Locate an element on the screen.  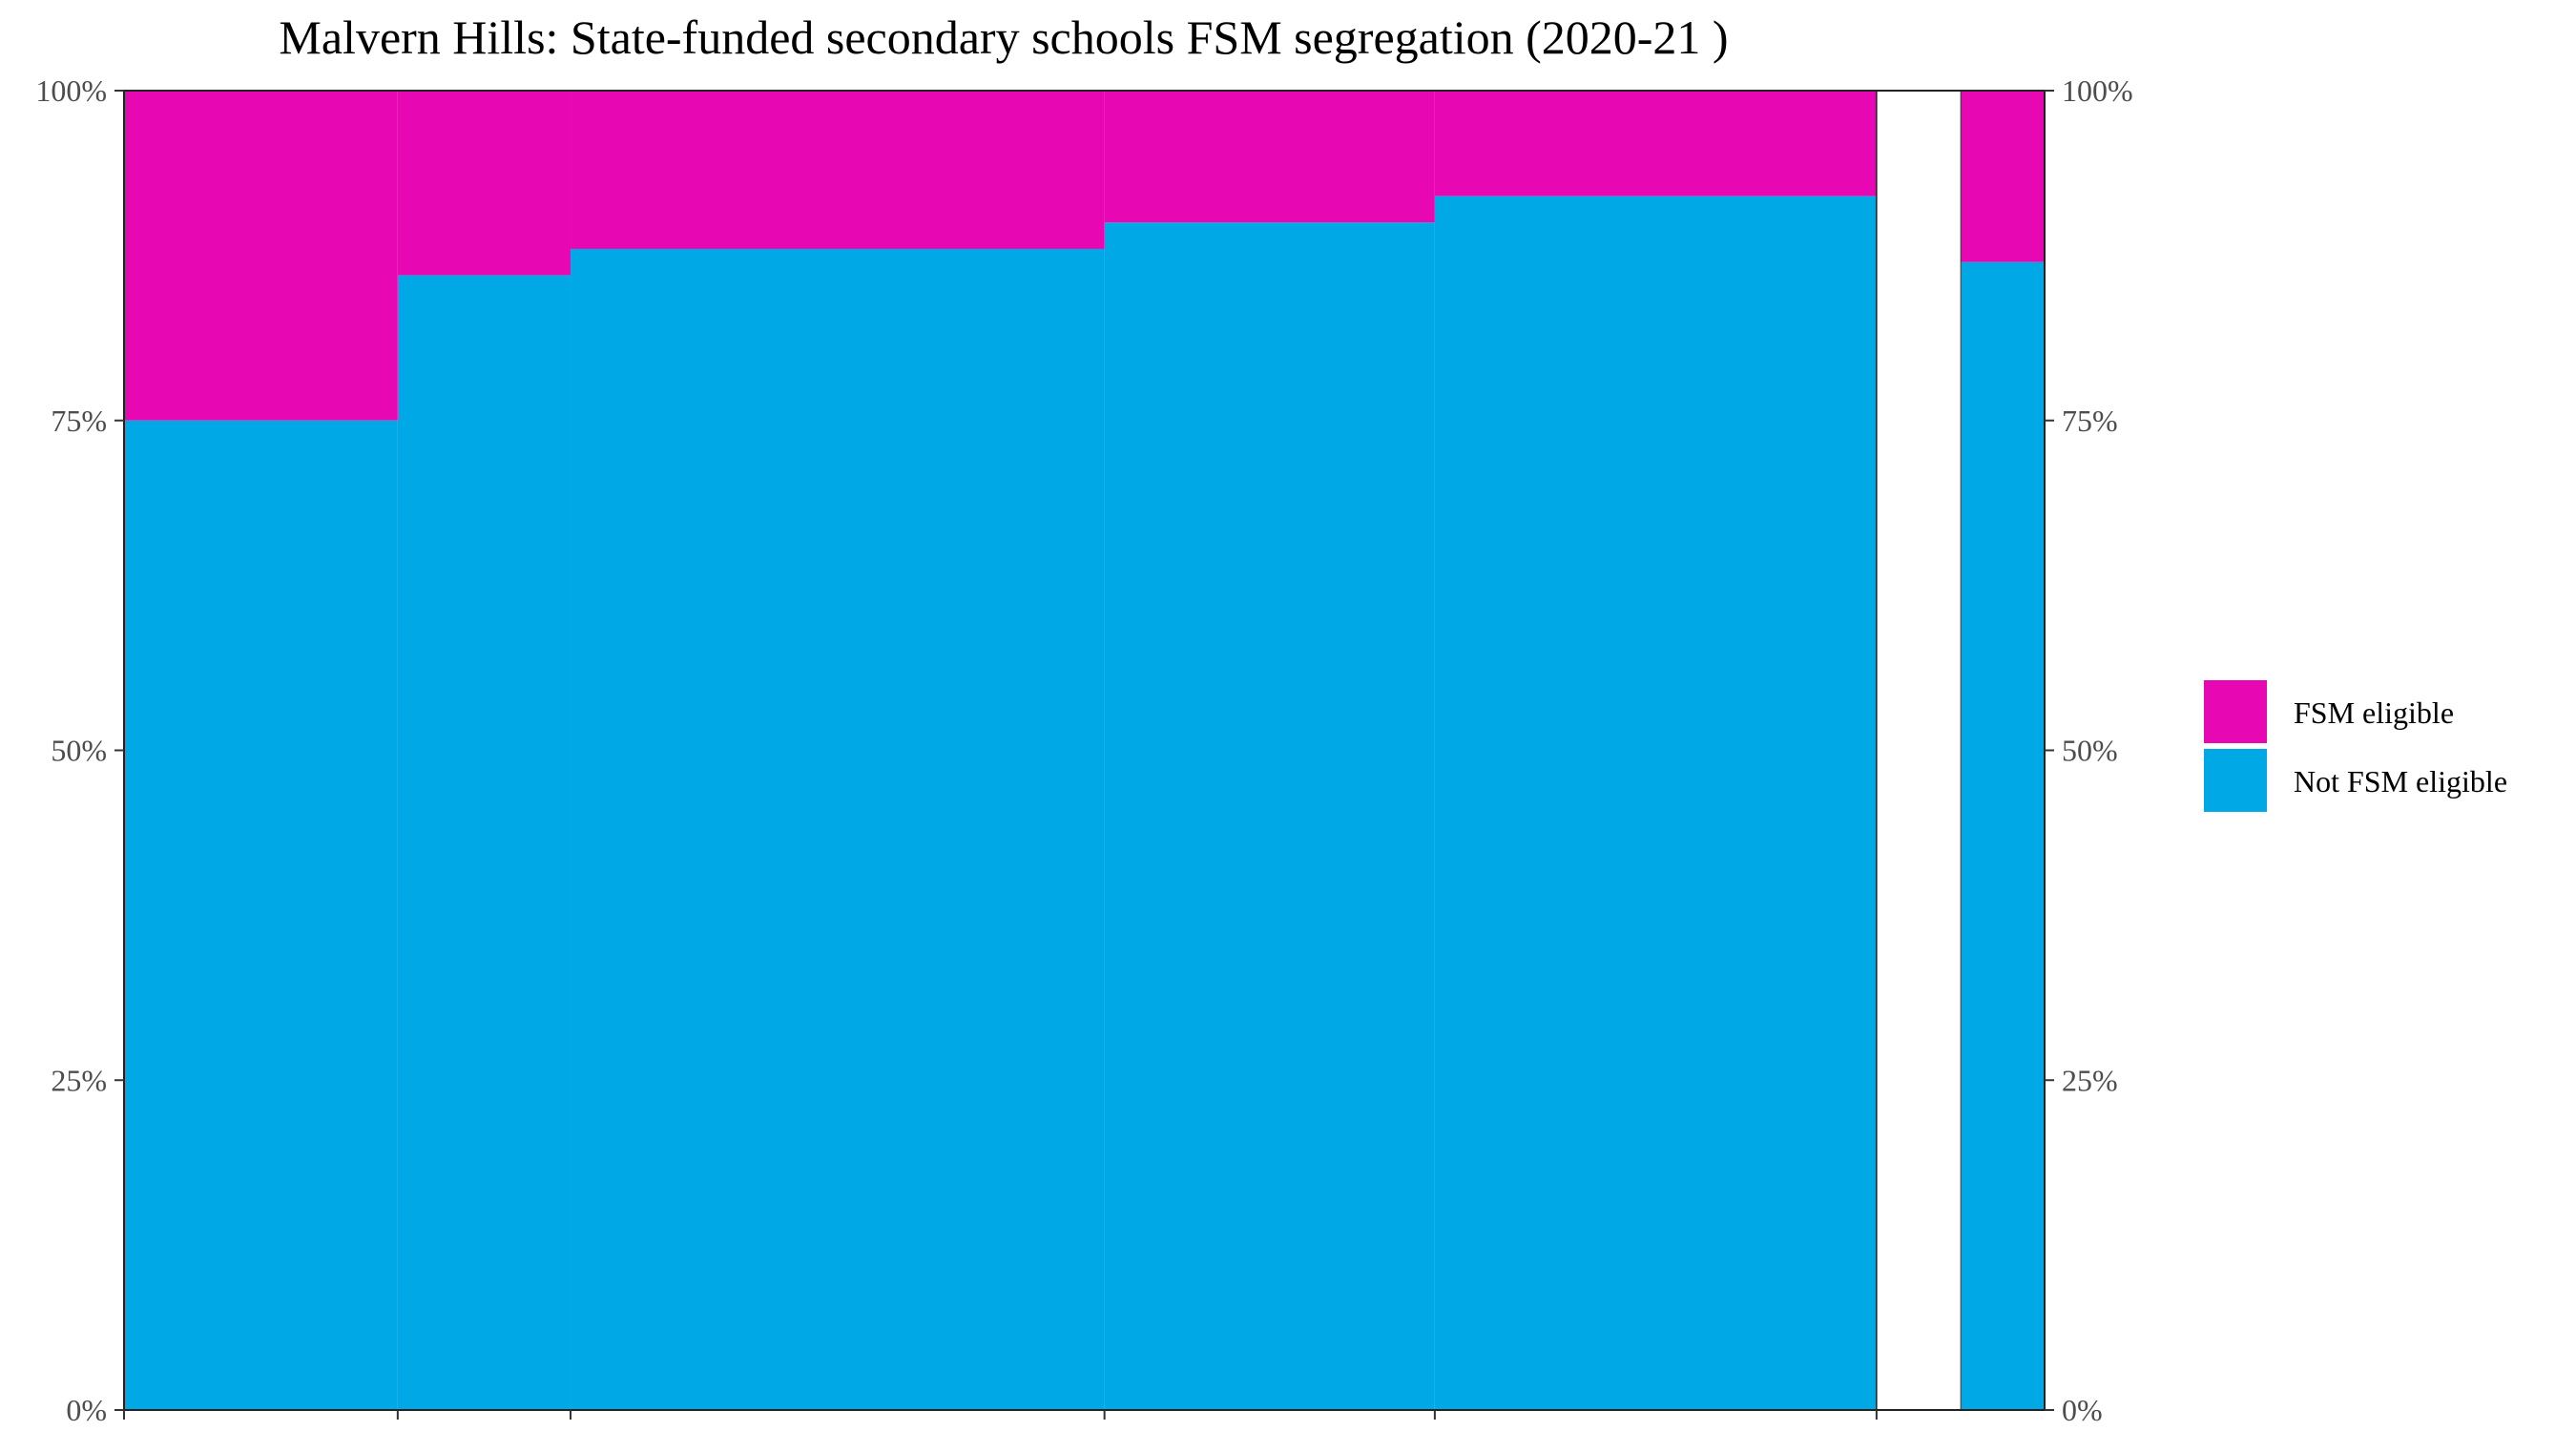
legend-label-fsm: FSM eligible is located at coordinates (2374, 712).